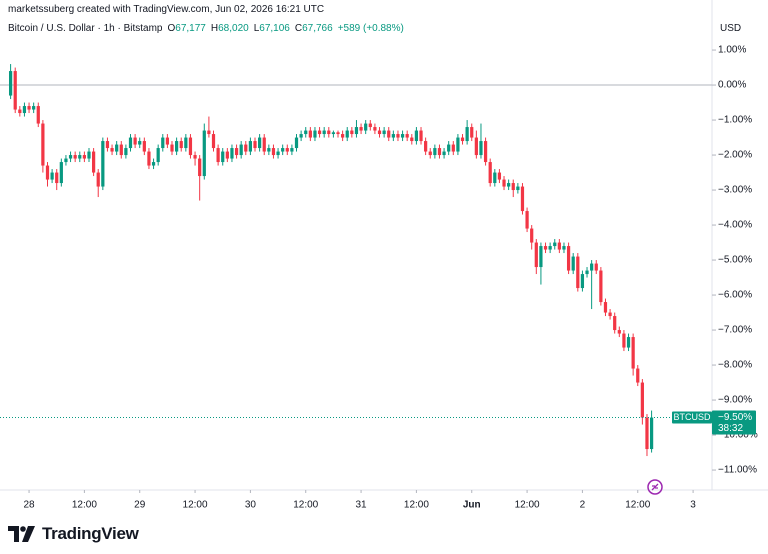 This screenshot has width=768, height=554. What do you see at coordinates (190, 28) in the screenshot?
I see `legend-value: 67,177` at bounding box center [190, 28].